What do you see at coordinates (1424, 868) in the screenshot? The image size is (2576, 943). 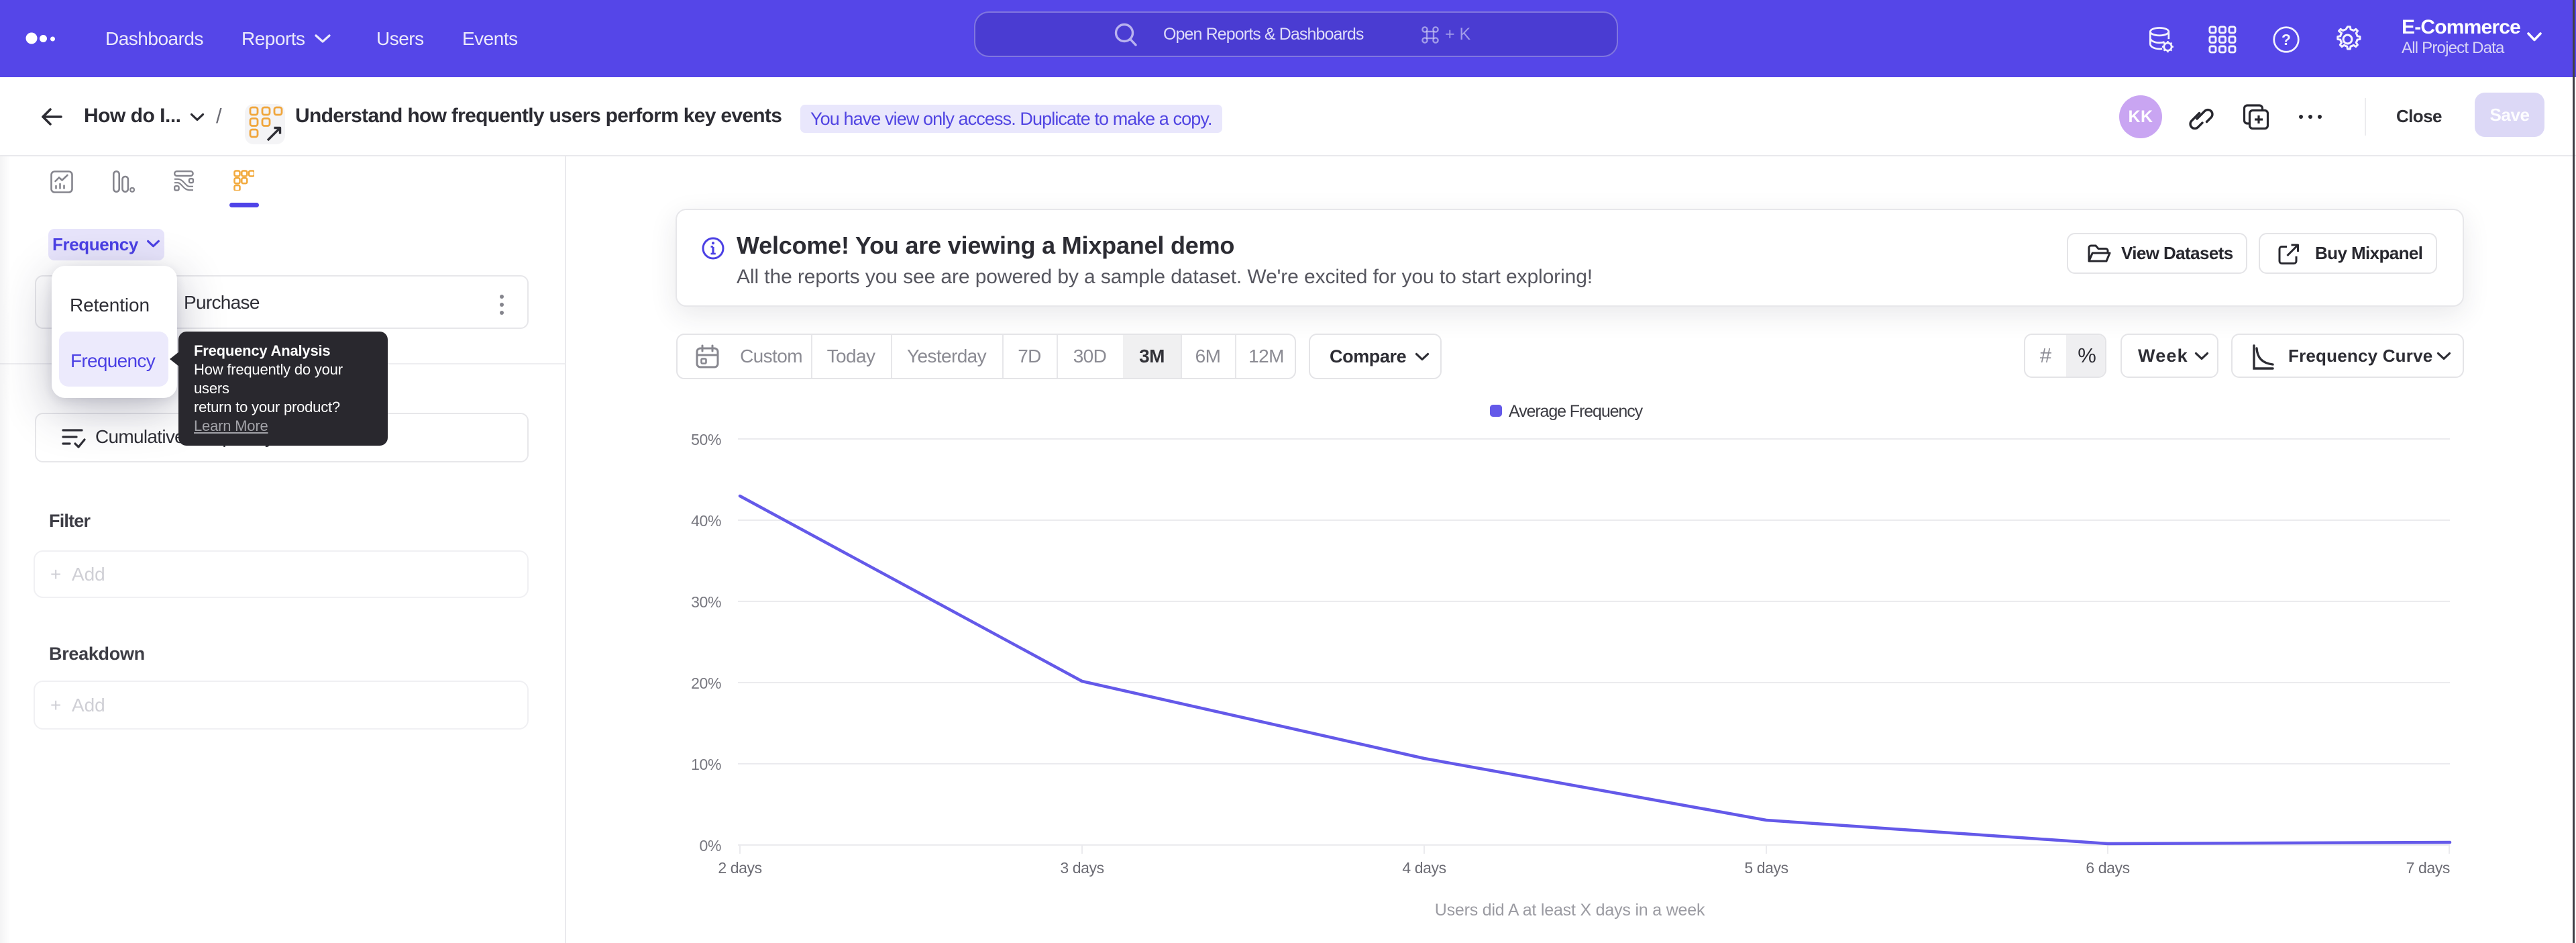 I see `svg-text: 4 days` at bounding box center [1424, 868].